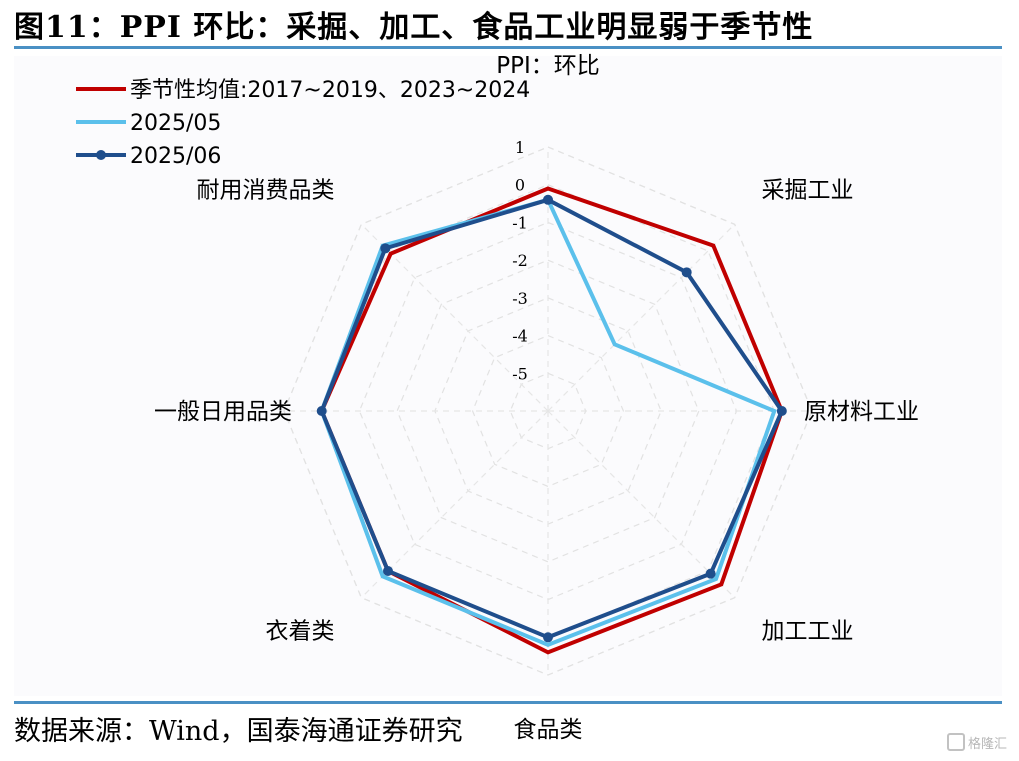 The image size is (1019, 761). I want to click on legend-label: 2025/06, so click(175, 156).